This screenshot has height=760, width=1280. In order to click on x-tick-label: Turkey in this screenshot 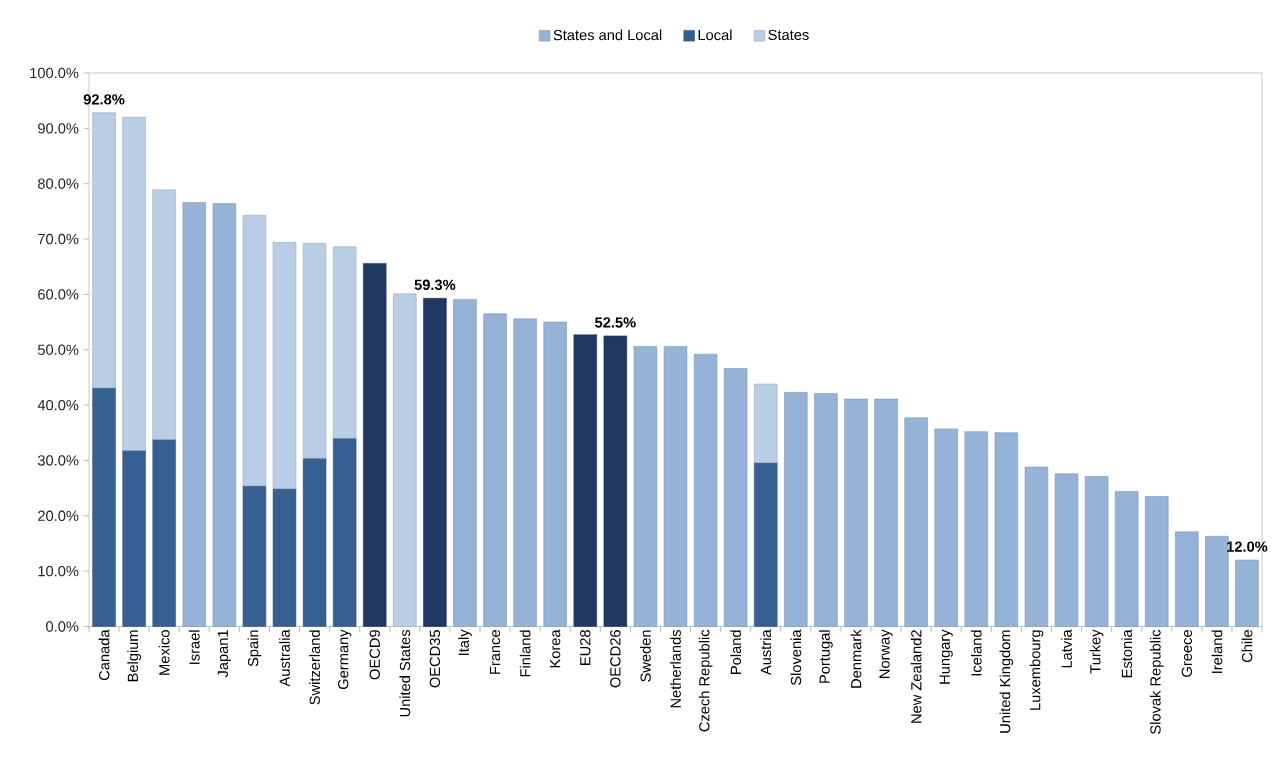, I will do `click(1096, 651)`.